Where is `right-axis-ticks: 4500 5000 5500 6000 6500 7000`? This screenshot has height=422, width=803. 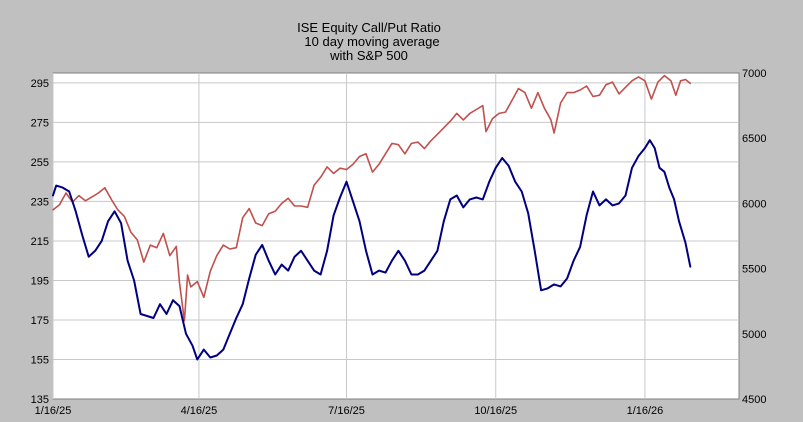 right-axis-ticks: 4500 5000 5500 6000 6500 7000 is located at coordinates (754, 237).